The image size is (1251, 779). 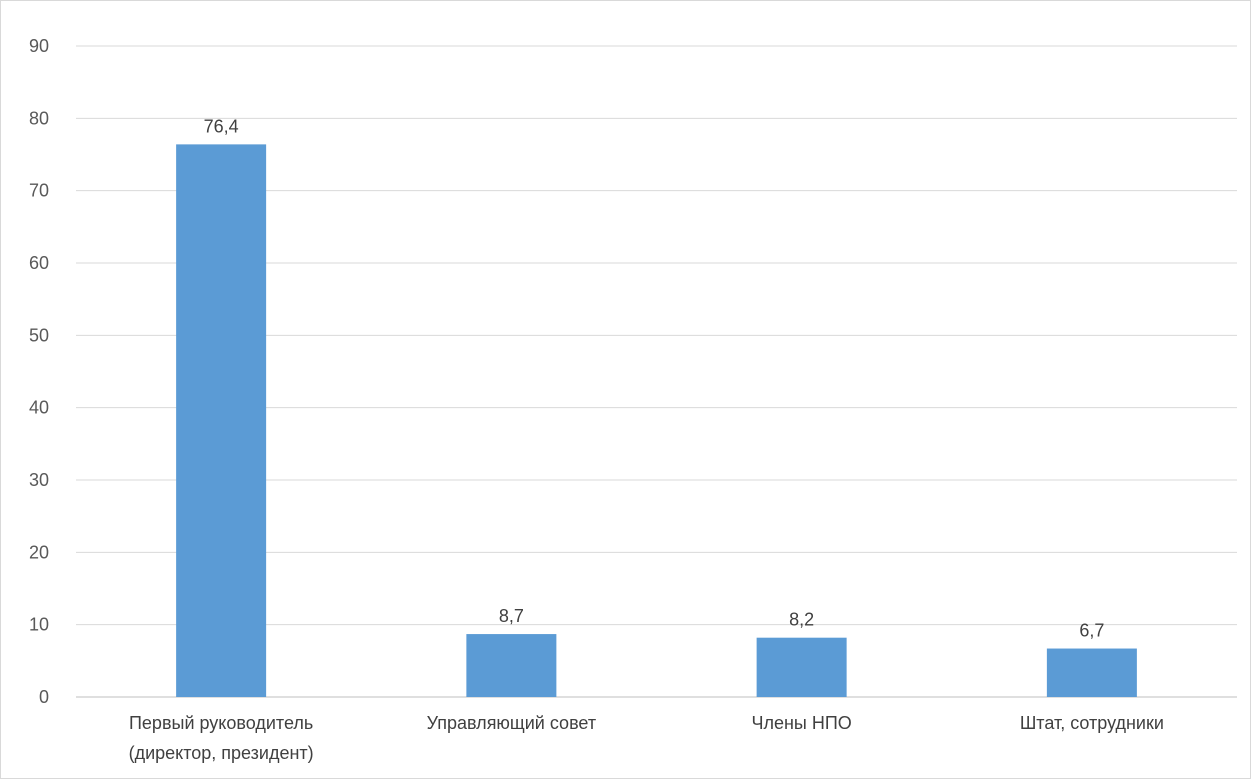 I want to click on y-tick-label: 10, so click(x=39, y=625).